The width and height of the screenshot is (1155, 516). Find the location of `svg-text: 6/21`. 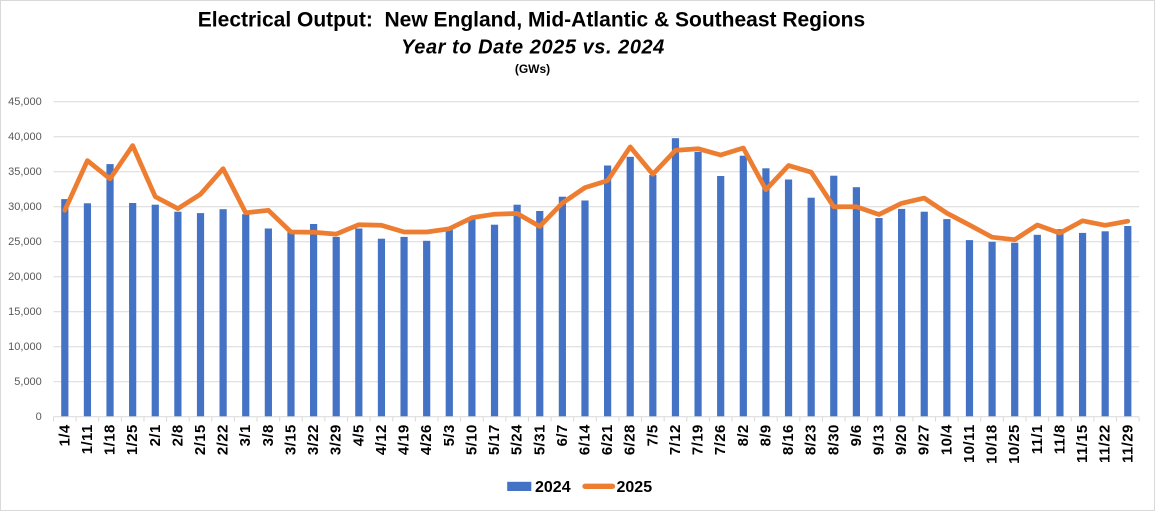

svg-text: 6/21 is located at coordinates (607, 439).